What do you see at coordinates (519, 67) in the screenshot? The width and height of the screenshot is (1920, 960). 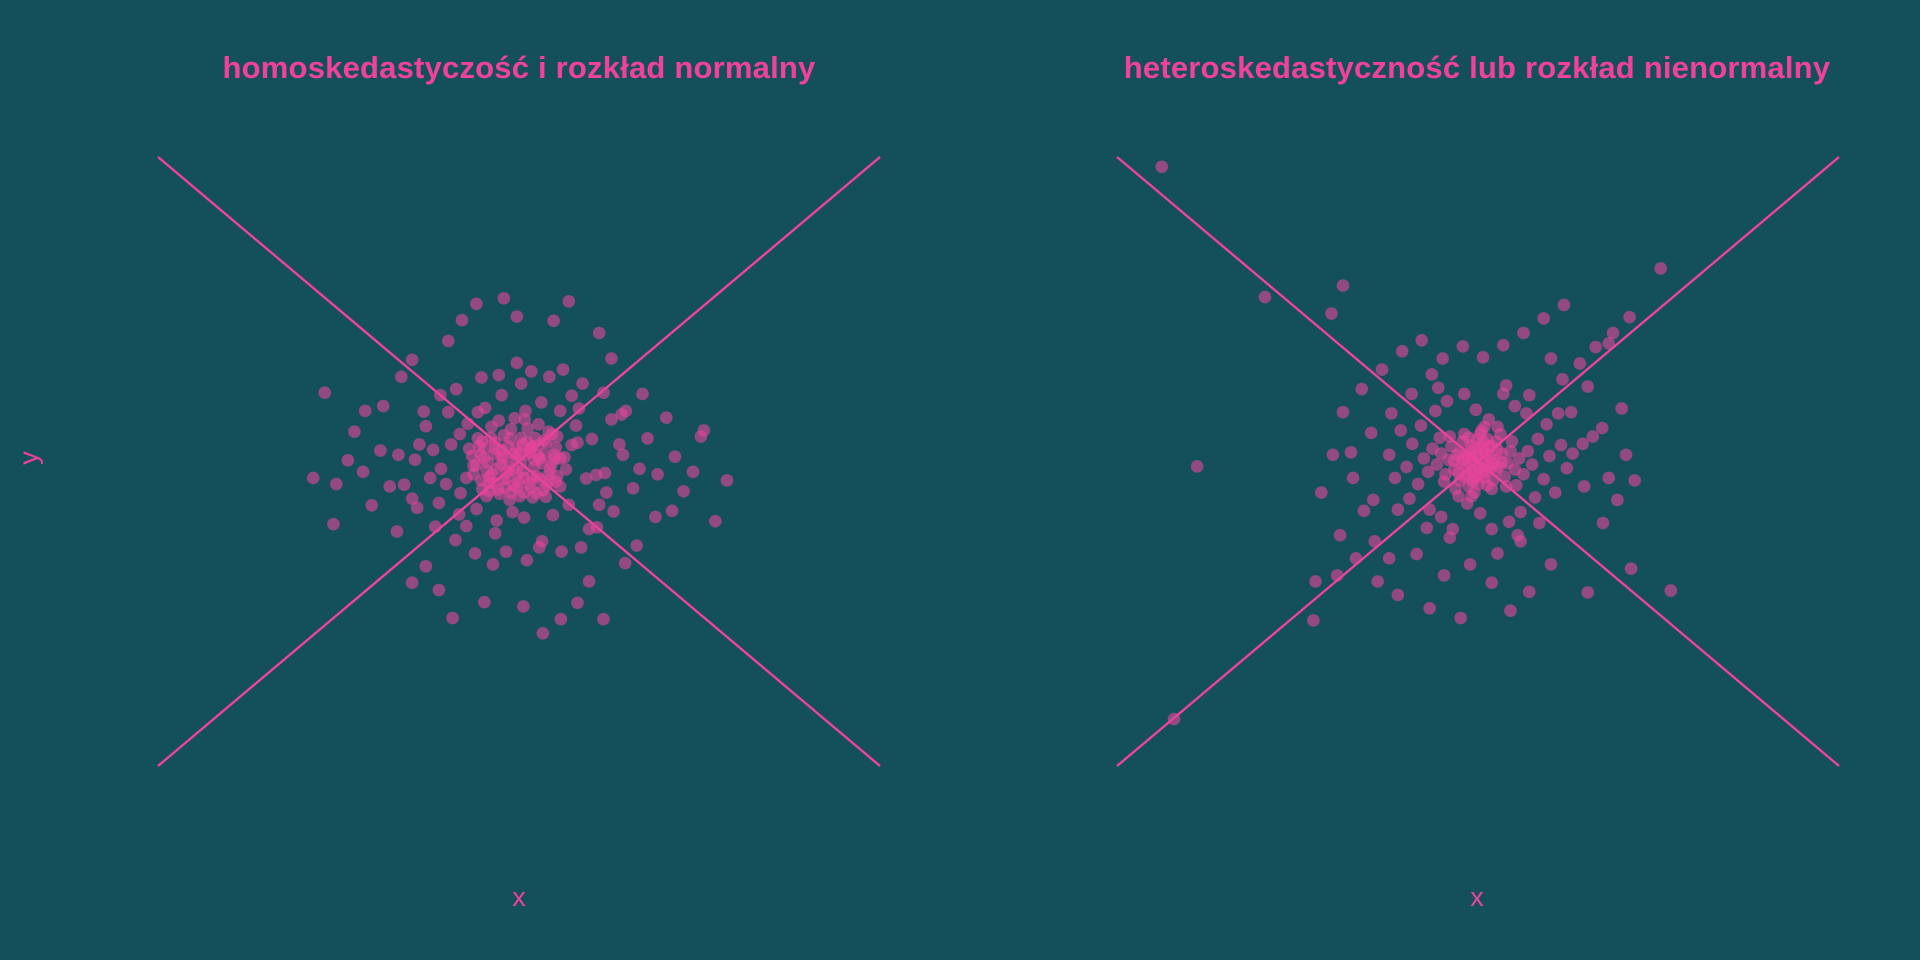 I see `panel-title-left: homoskedastyczość i rozkład normalny` at bounding box center [519, 67].